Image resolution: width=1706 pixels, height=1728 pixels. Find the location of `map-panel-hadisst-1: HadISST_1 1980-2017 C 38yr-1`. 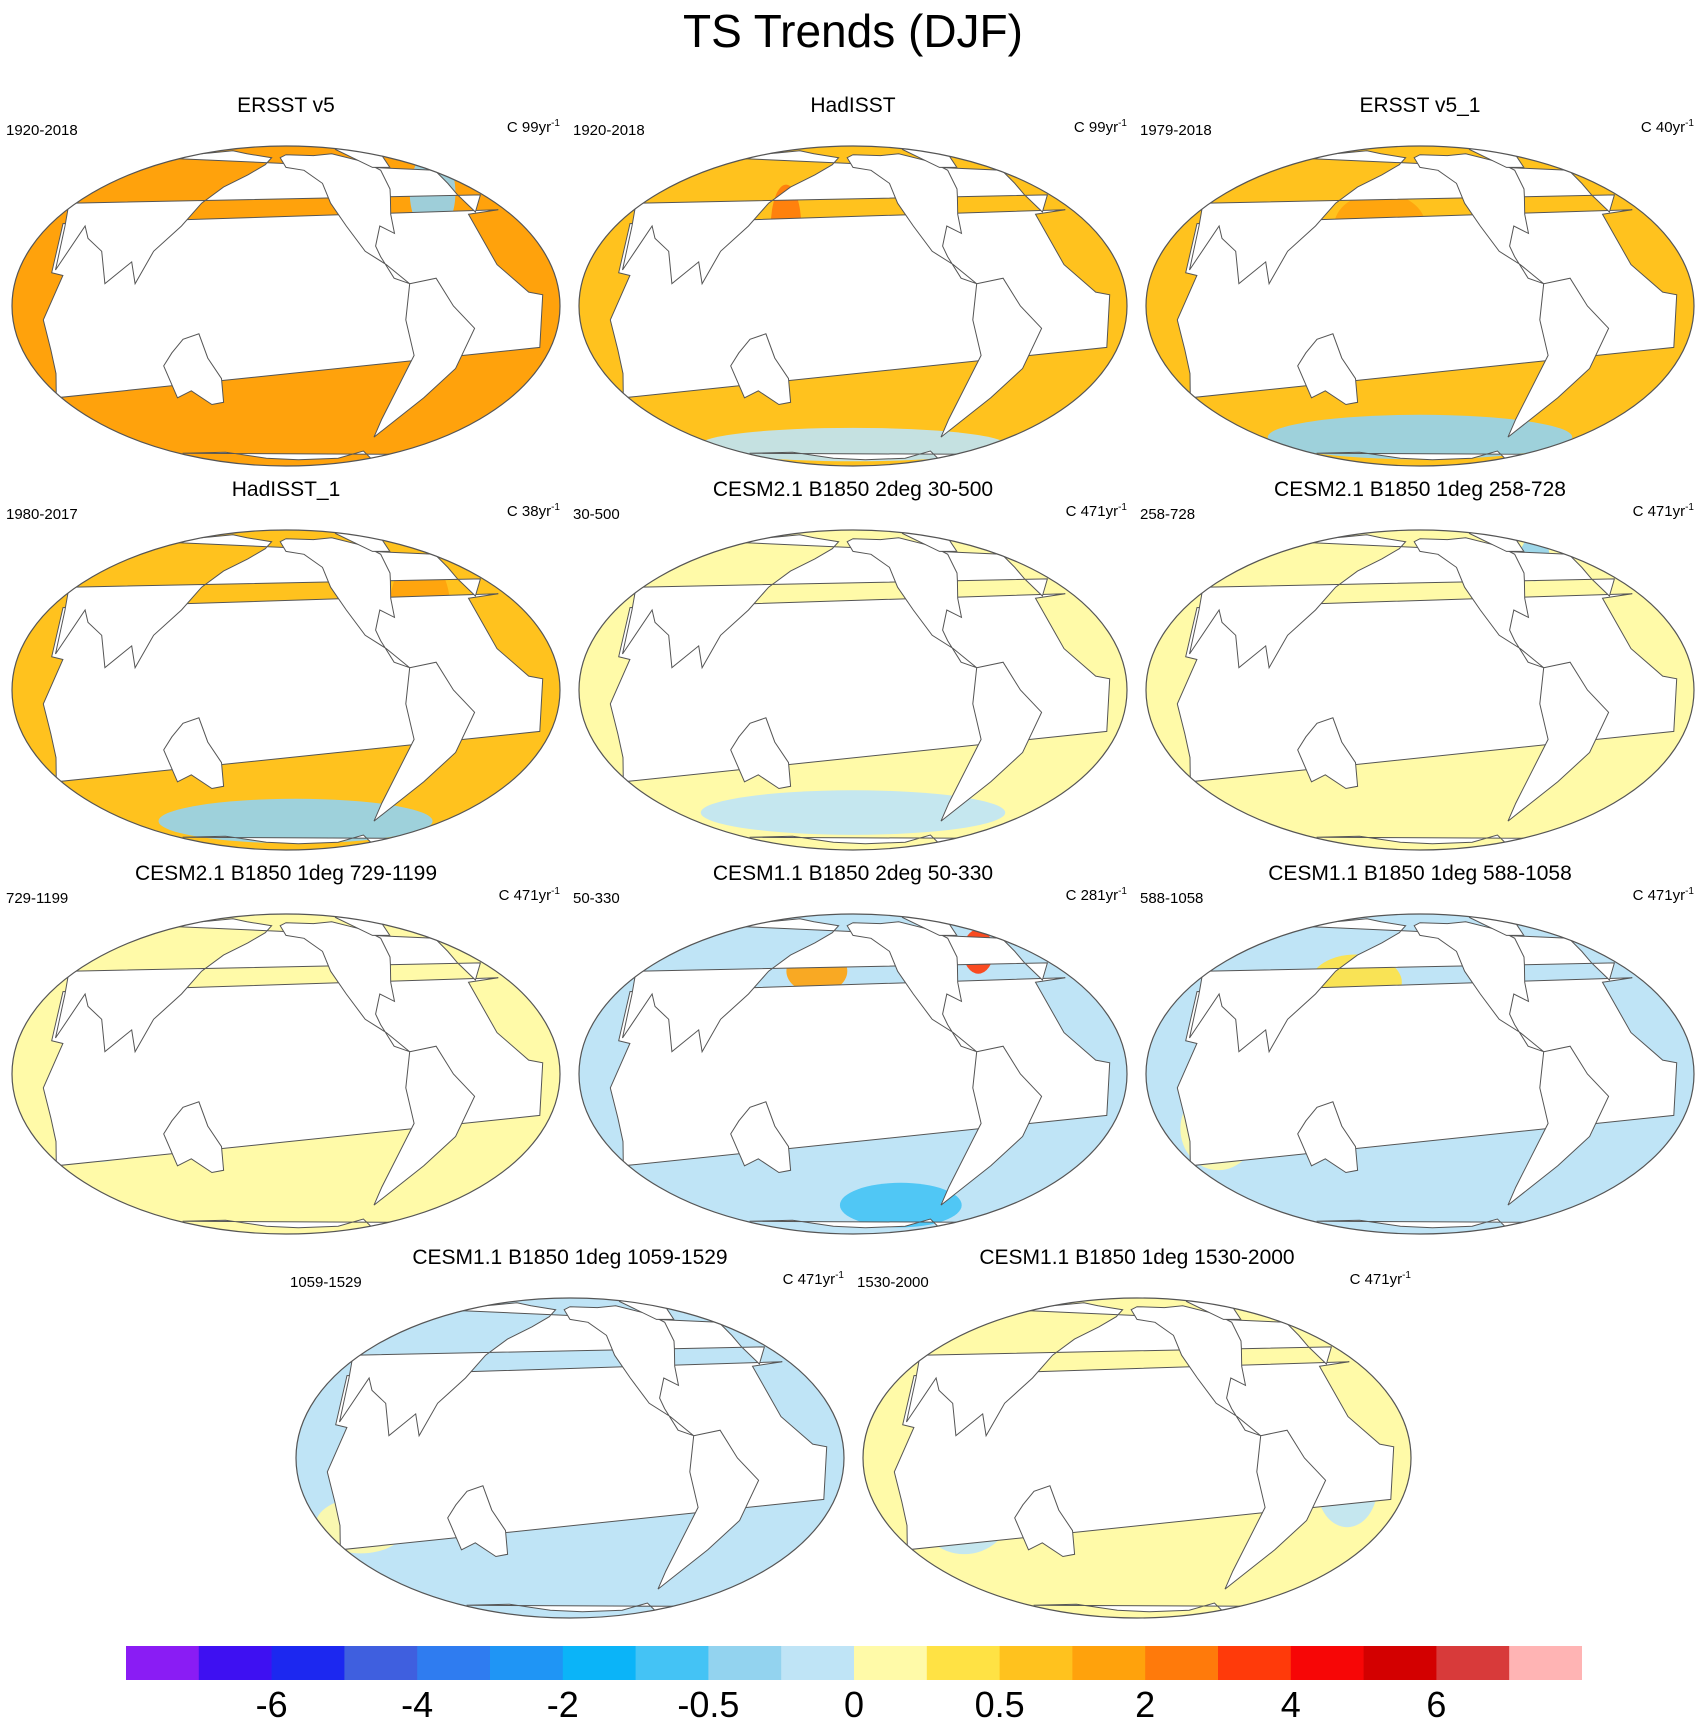

map-panel-hadisst-1: HadISST_1 1980-2017 C 38yr-1 is located at coordinates (286, 668).